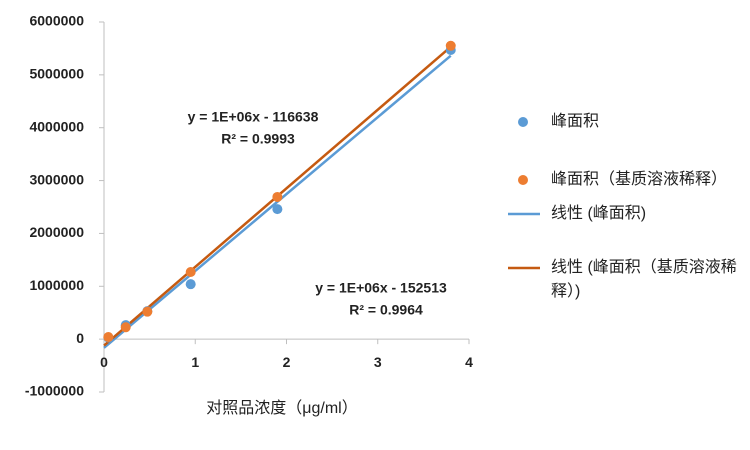 Image resolution: width=750 pixels, height=450 pixels. Describe the element at coordinates (56, 232) in the screenshot. I see `y-tick-label: 2000000` at that location.